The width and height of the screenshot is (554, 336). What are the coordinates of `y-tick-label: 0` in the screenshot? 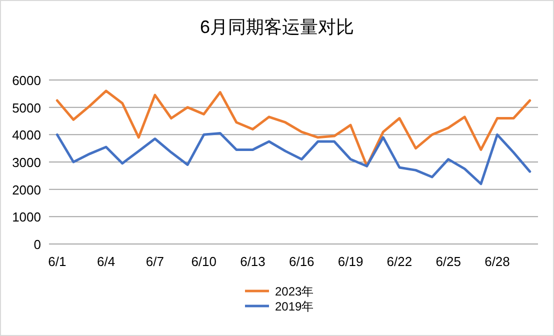 It's located at (37, 244).